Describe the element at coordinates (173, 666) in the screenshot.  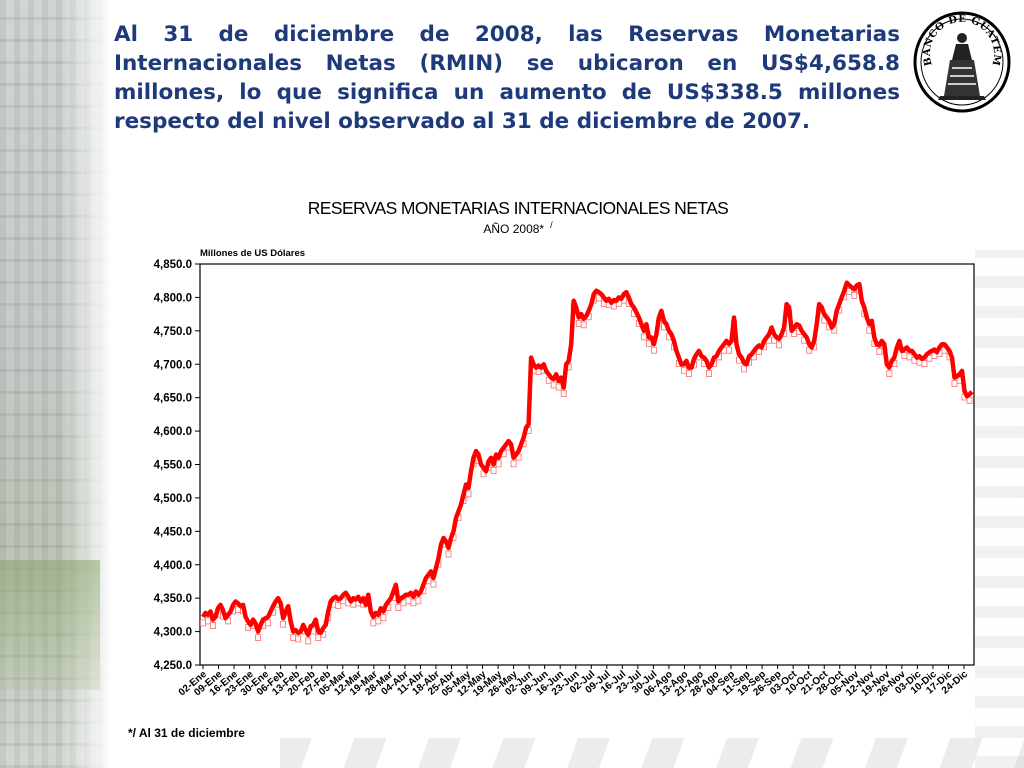
I see `y-tick-label: 4,250.0` at that location.